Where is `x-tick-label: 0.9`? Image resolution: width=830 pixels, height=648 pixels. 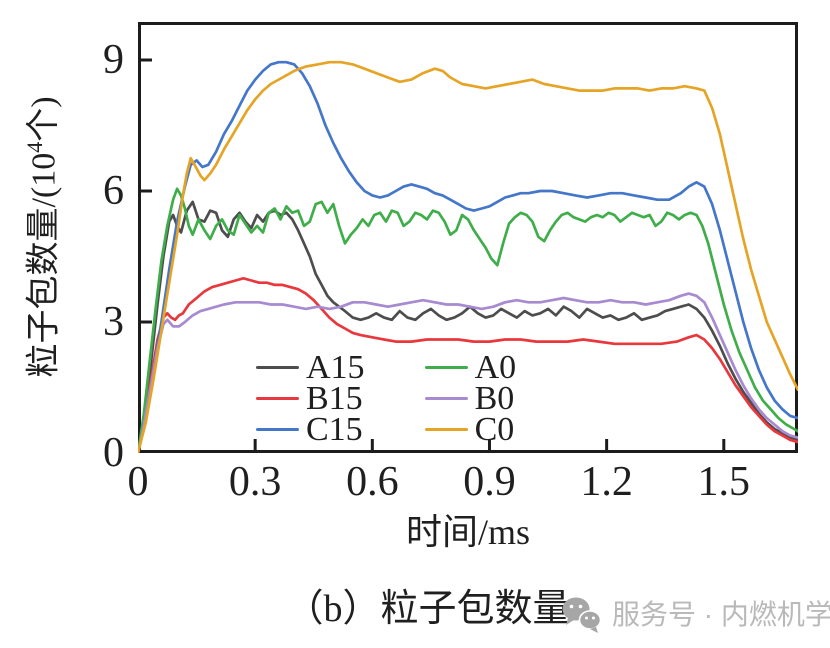
x-tick-label: 0.9 is located at coordinates (489, 482).